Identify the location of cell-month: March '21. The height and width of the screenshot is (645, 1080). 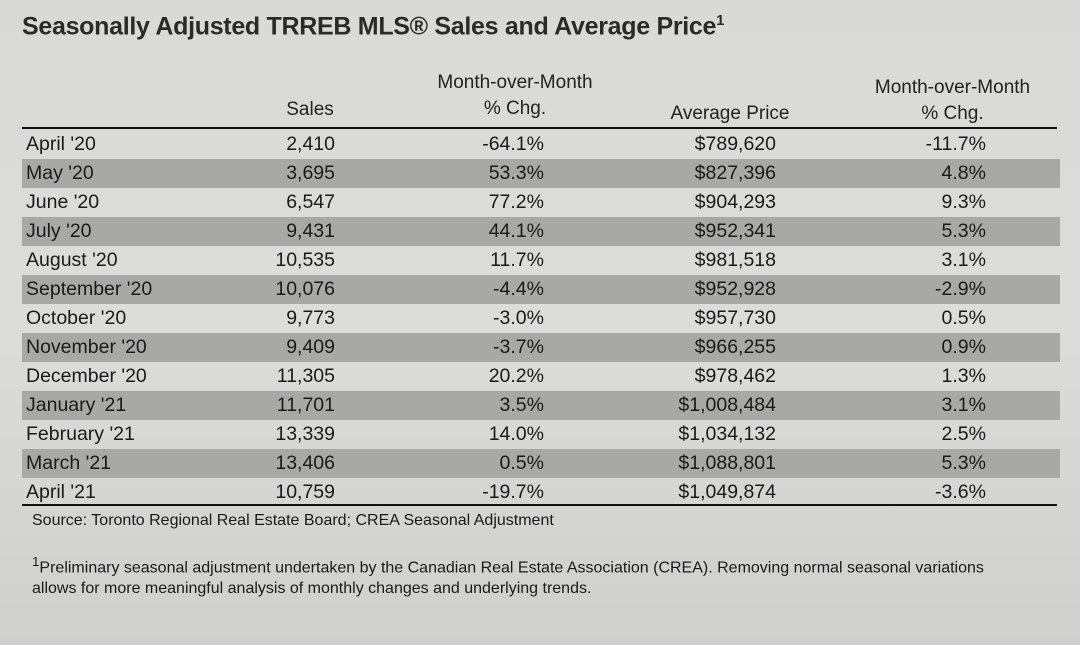
(69, 463).